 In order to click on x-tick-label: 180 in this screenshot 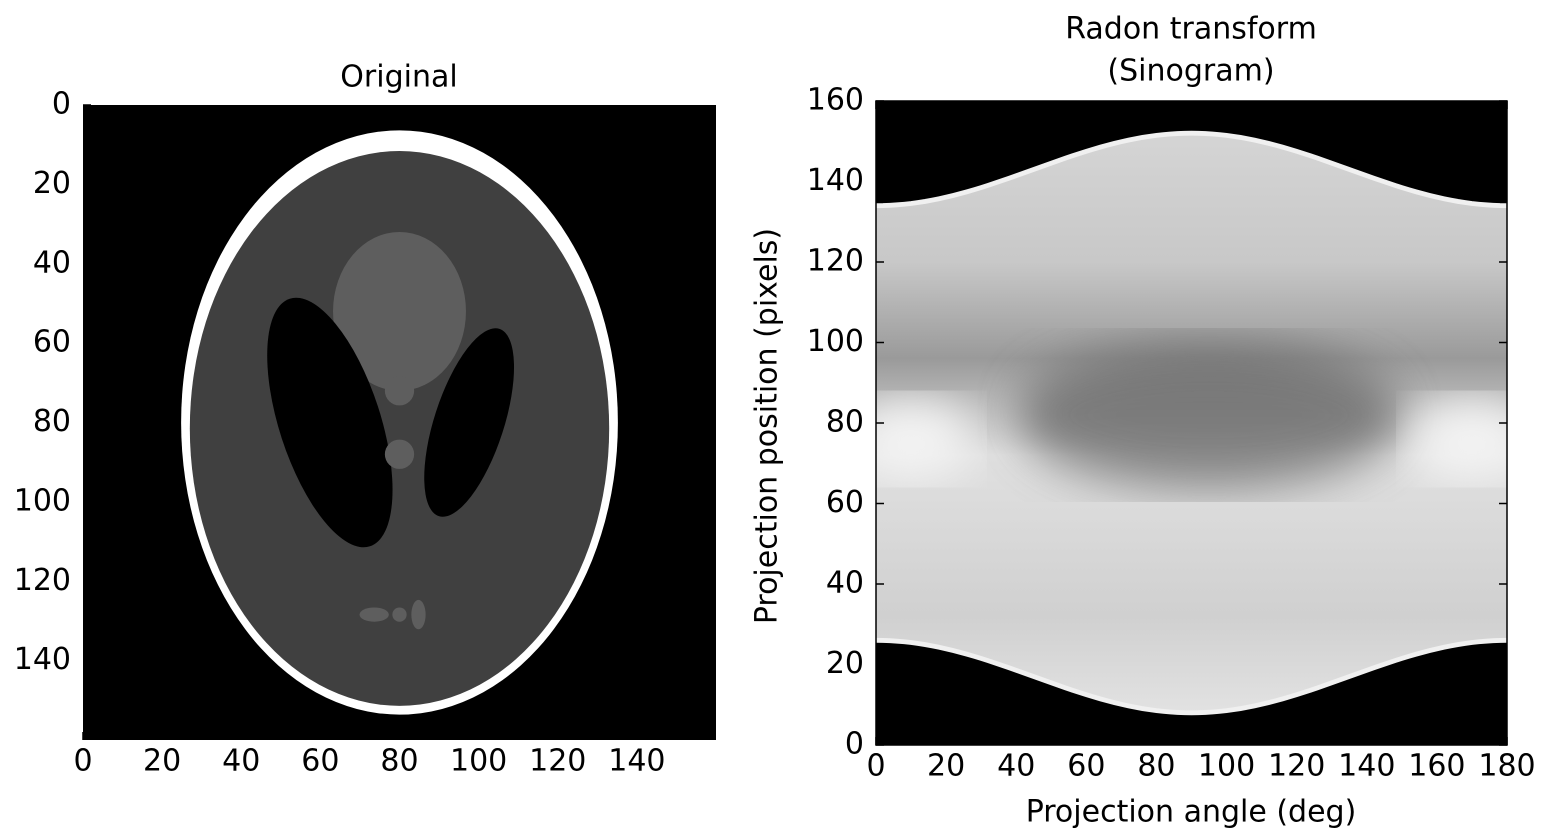, I will do `click(1506, 766)`.